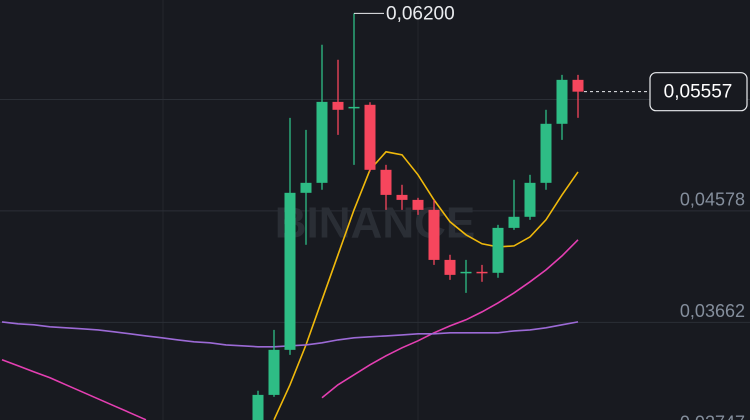  I want to click on y-tick-label: 0,04578, so click(712, 200).